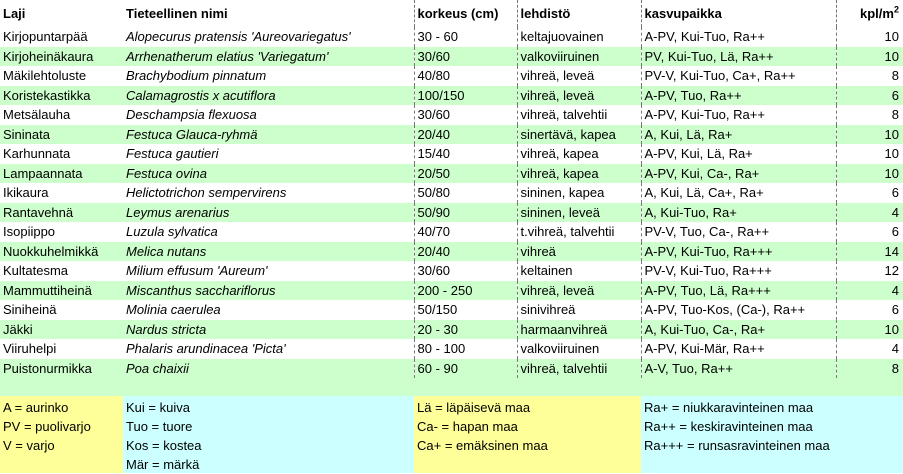  I want to click on cell-nimi: Phalaris arundinacea 'Picta', so click(269, 349).